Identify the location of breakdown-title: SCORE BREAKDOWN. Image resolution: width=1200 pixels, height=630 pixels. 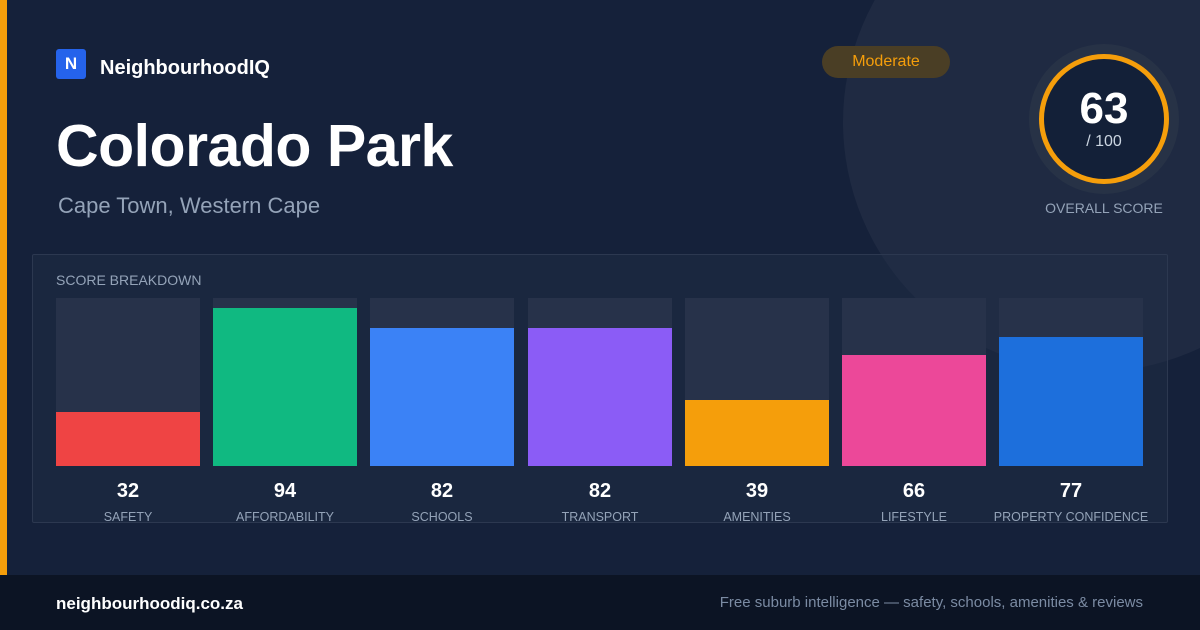
(129, 280).